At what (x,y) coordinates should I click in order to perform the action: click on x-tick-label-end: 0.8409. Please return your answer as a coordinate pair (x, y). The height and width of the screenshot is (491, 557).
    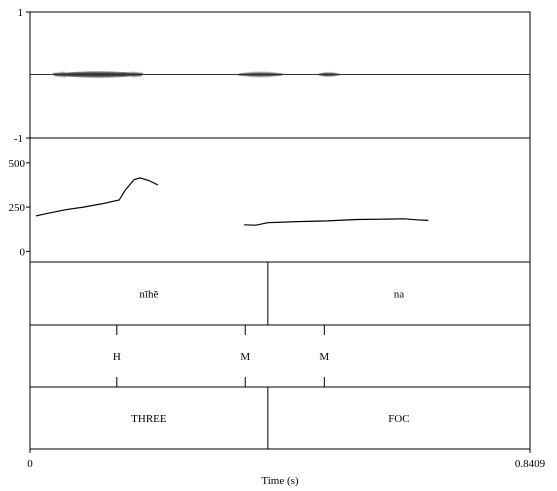
    Looking at the image, I should click on (530, 464).